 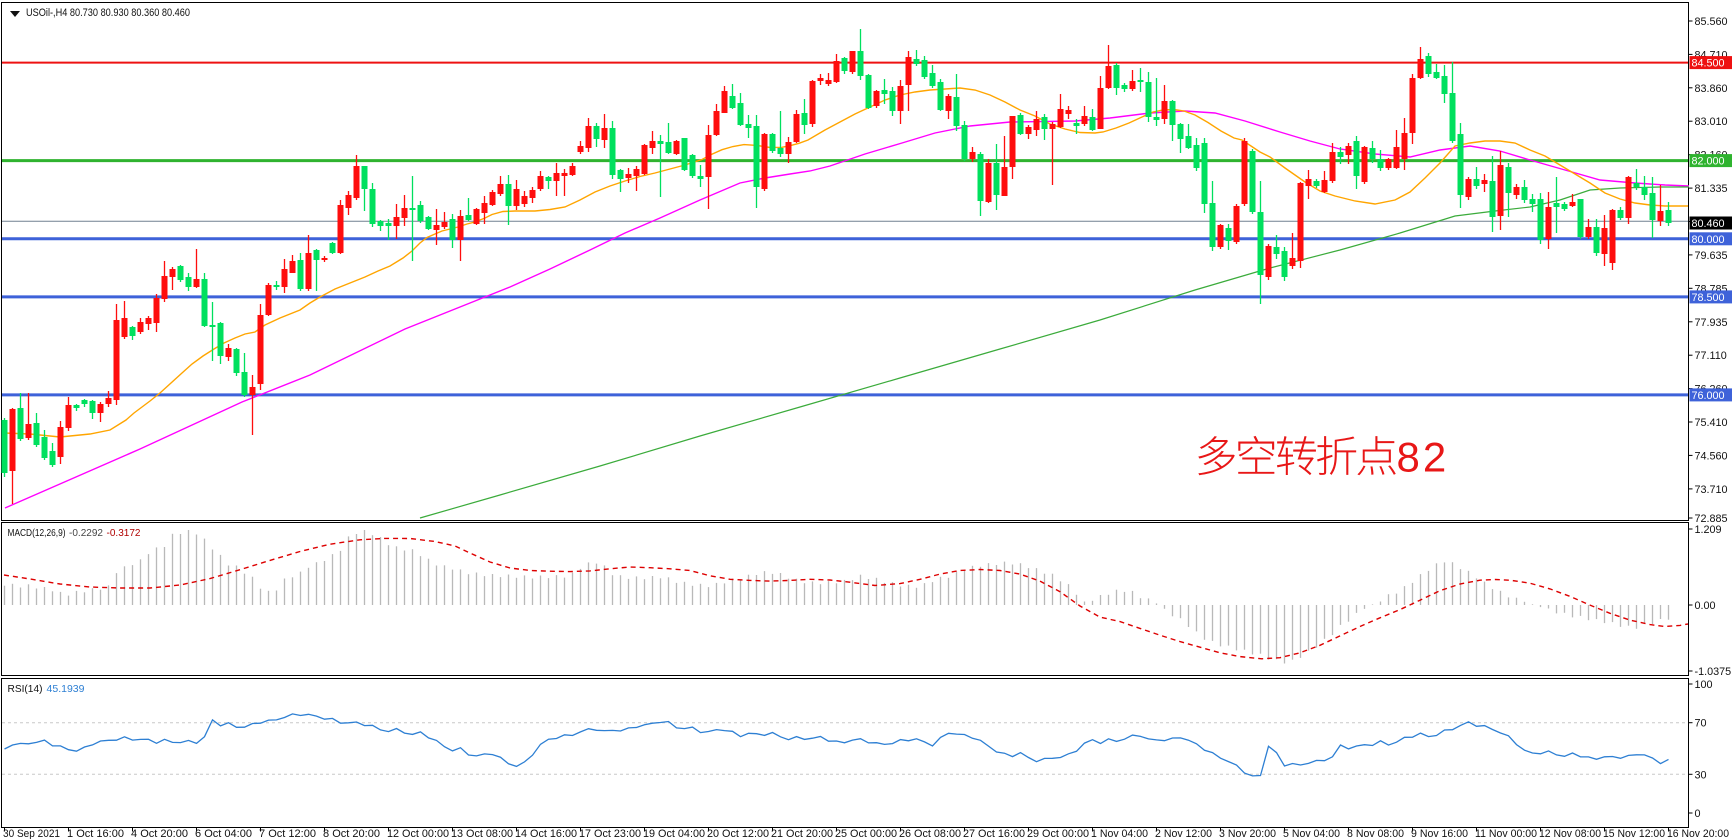 What do you see at coordinates (482, 833) in the screenshot?
I see `svg-text: 13 Oct 08:00` at bounding box center [482, 833].